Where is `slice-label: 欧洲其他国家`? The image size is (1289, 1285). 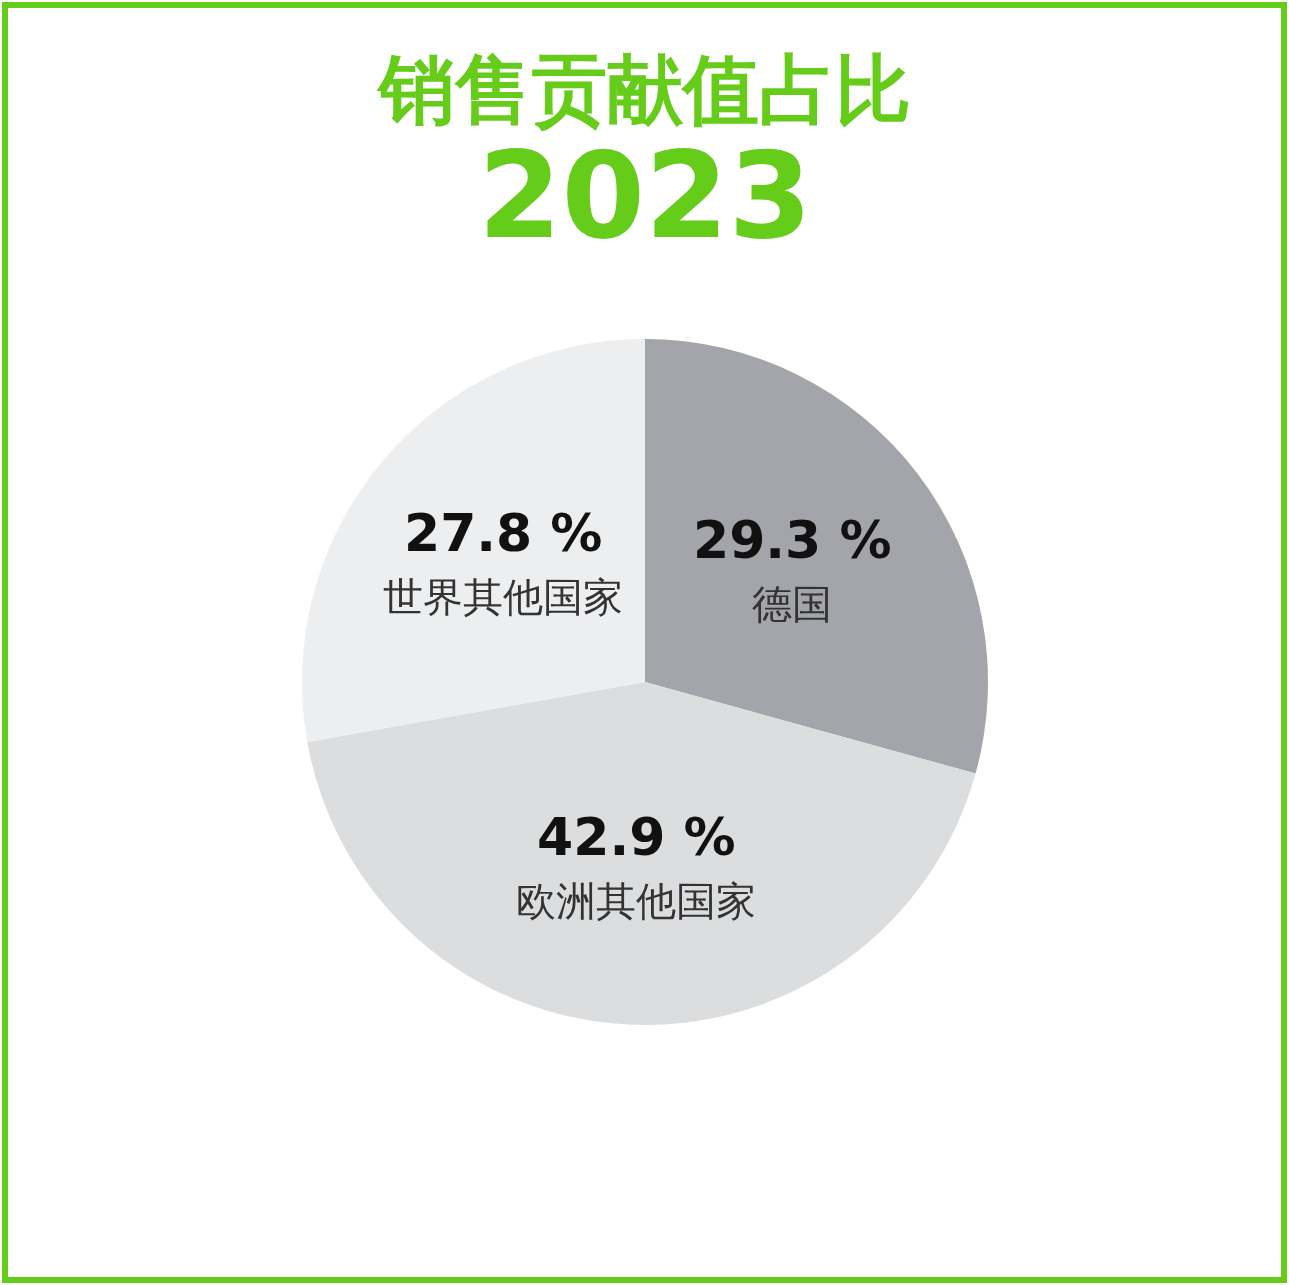 slice-label: 欧洲其他国家 is located at coordinates (635, 900).